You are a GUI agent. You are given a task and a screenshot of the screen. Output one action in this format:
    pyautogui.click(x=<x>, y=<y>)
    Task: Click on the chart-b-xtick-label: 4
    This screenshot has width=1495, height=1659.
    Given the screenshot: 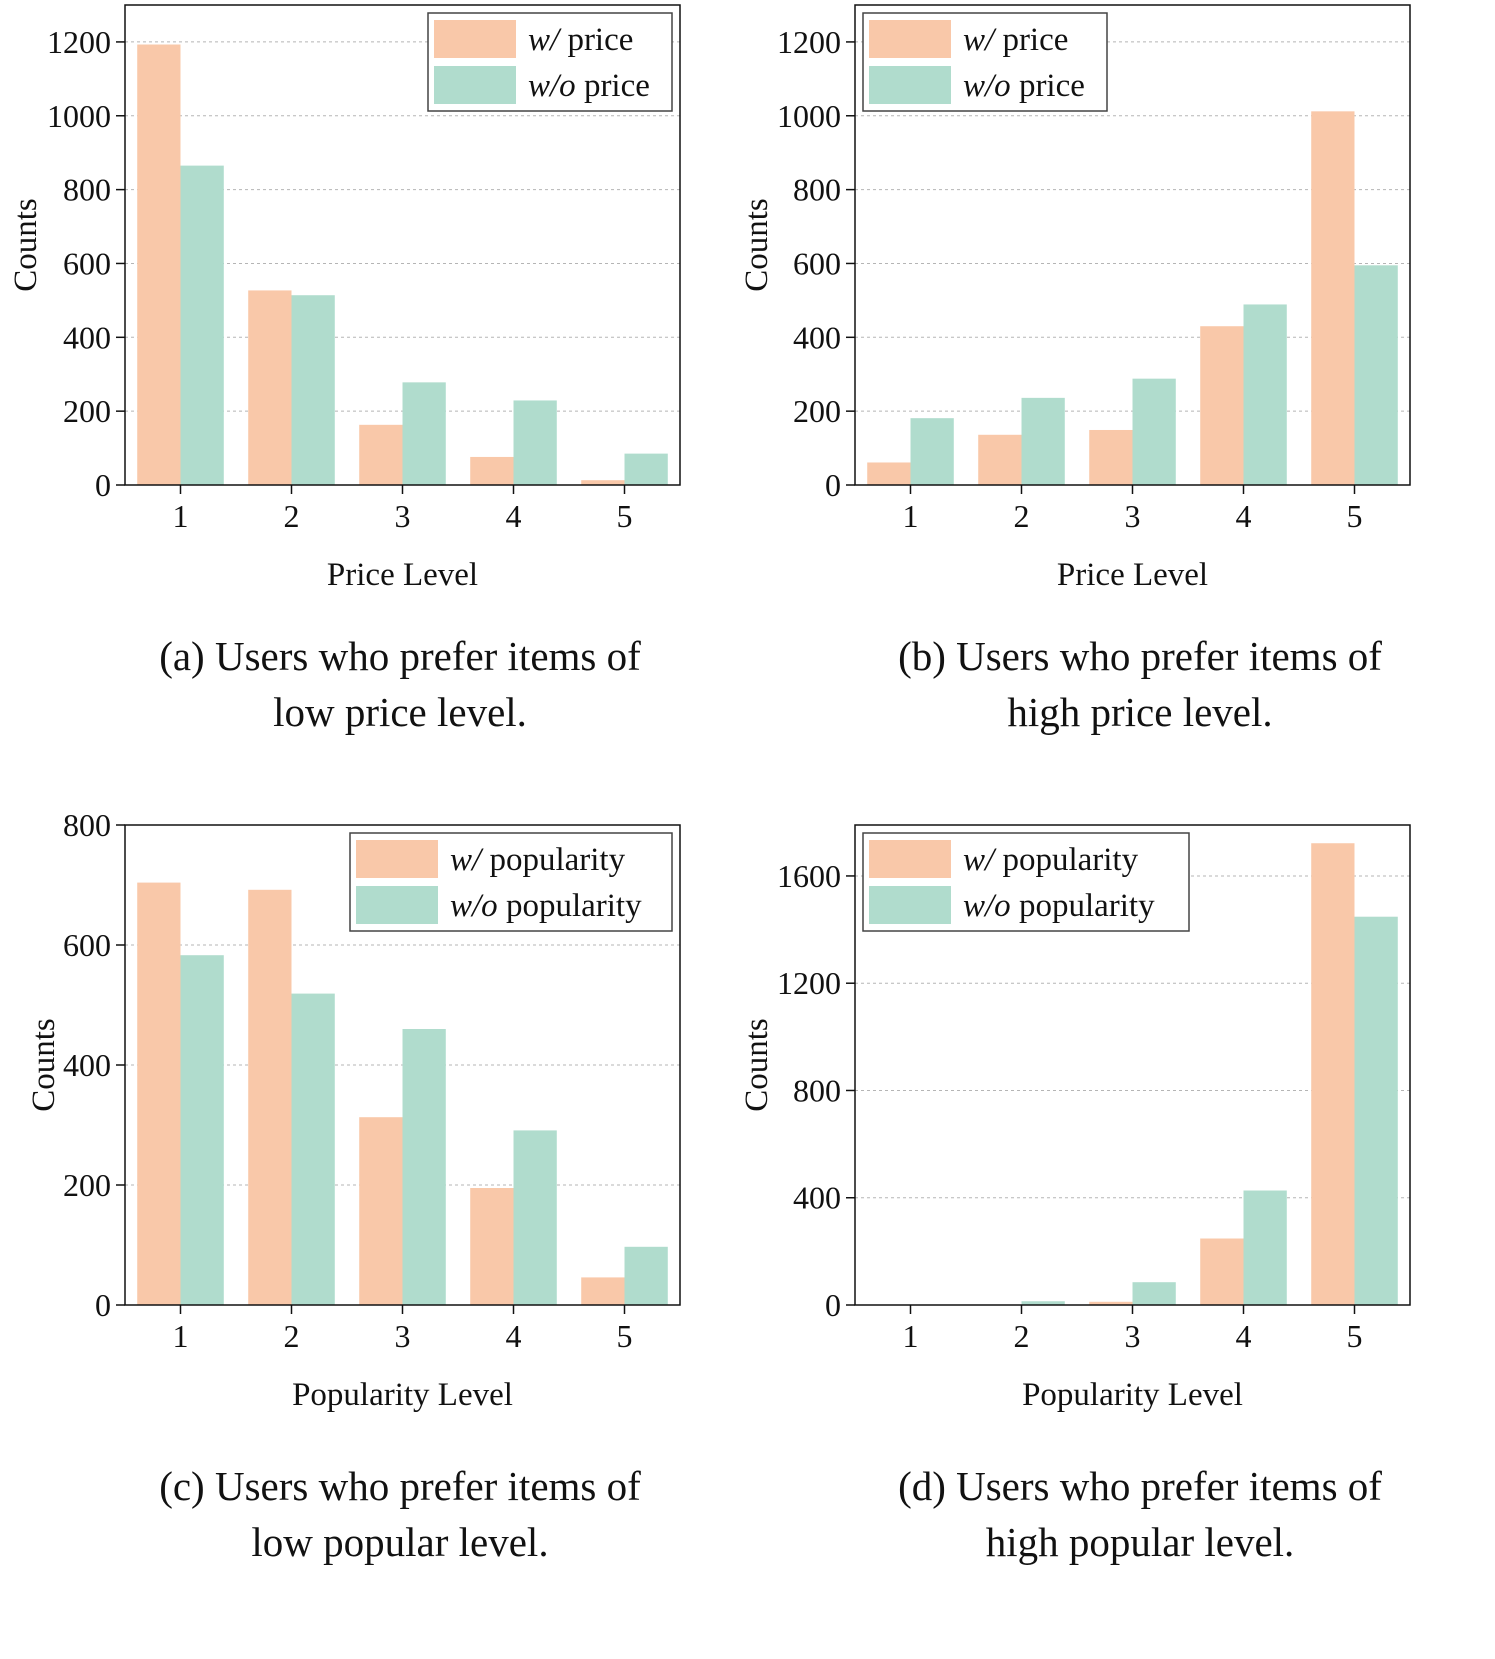 What is the action you would take?
    pyautogui.click(x=1244, y=516)
    